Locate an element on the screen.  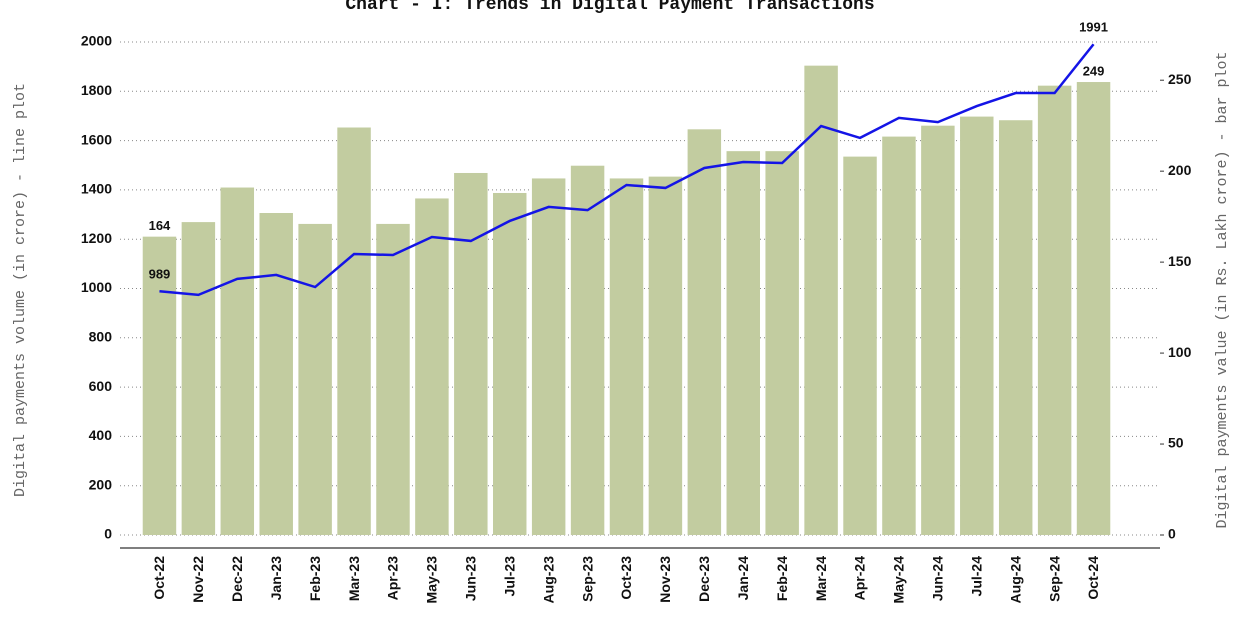
y-tick-label: 1800 is located at coordinates (96, 90).